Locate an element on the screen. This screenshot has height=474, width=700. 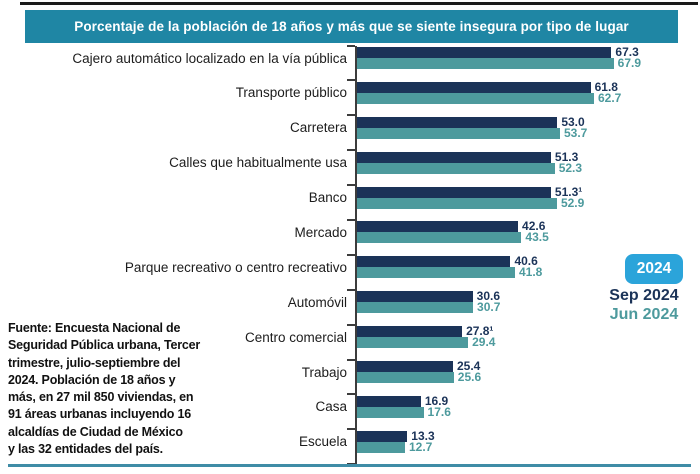
value-label: 40.6 is located at coordinates (526, 261).